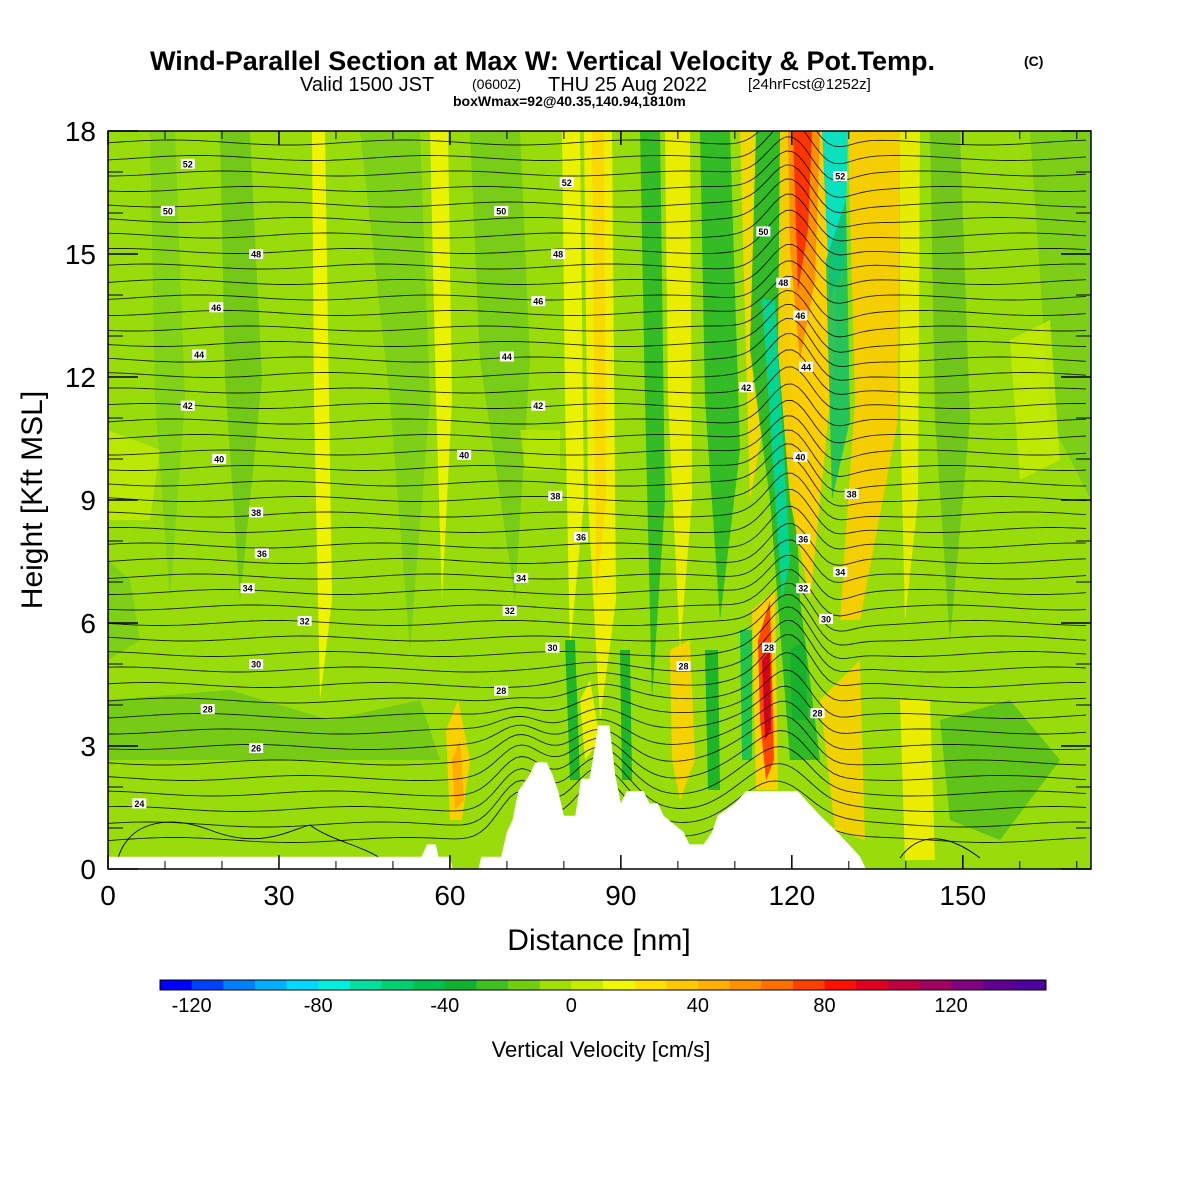 This screenshot has height=1200, width=1200. I want to click on x-tick-label: 60, so click(449, 895).